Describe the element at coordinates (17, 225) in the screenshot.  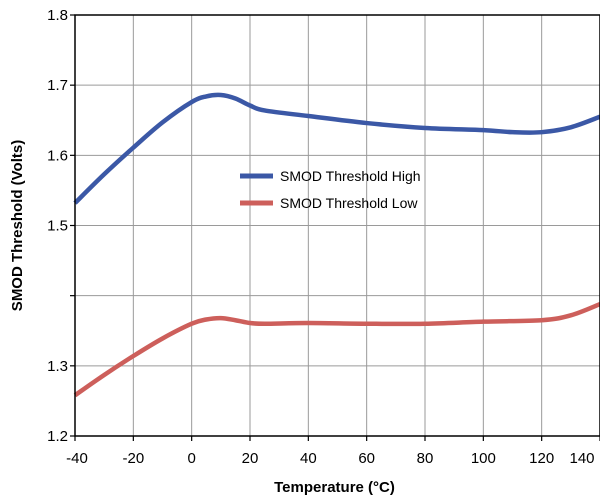
I see `y-axis-title: SMOD Threshold (Volts)` at that location.